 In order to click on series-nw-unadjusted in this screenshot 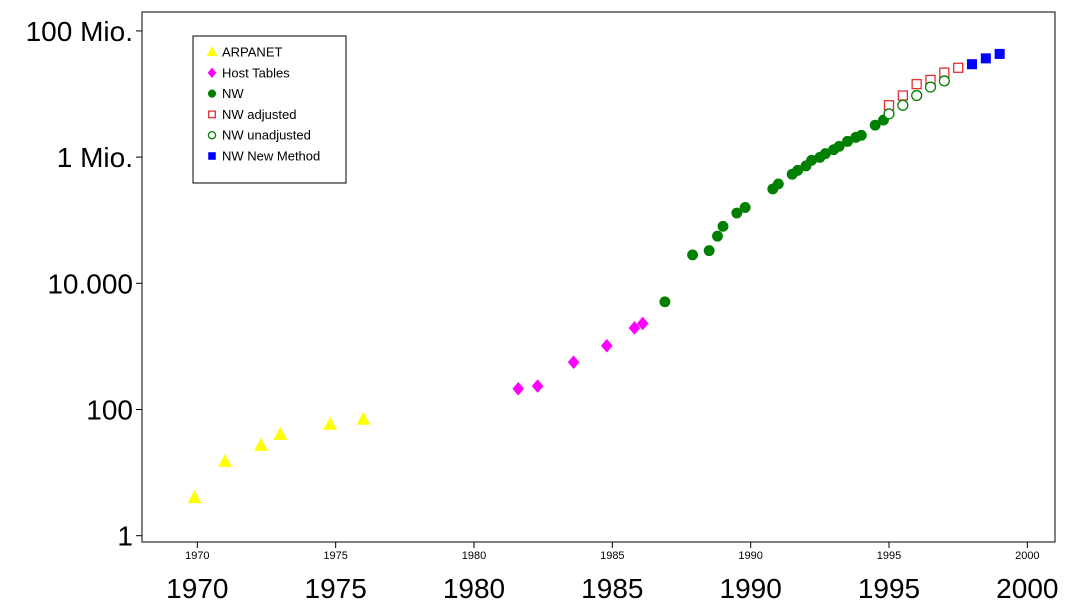, I will do `click(916, 97)`.